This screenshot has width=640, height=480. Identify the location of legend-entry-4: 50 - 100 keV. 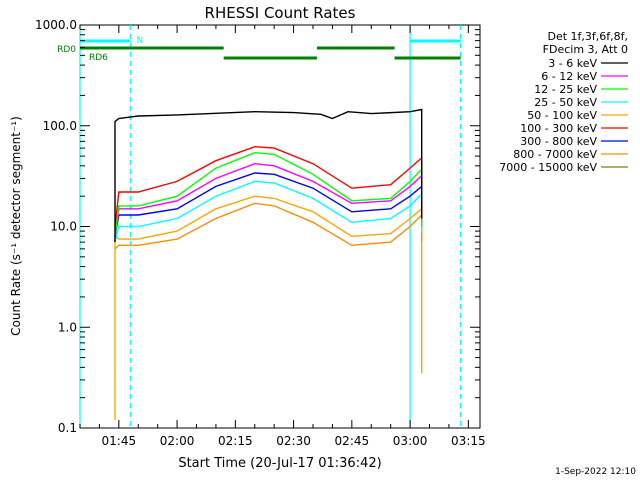
(562, 115).